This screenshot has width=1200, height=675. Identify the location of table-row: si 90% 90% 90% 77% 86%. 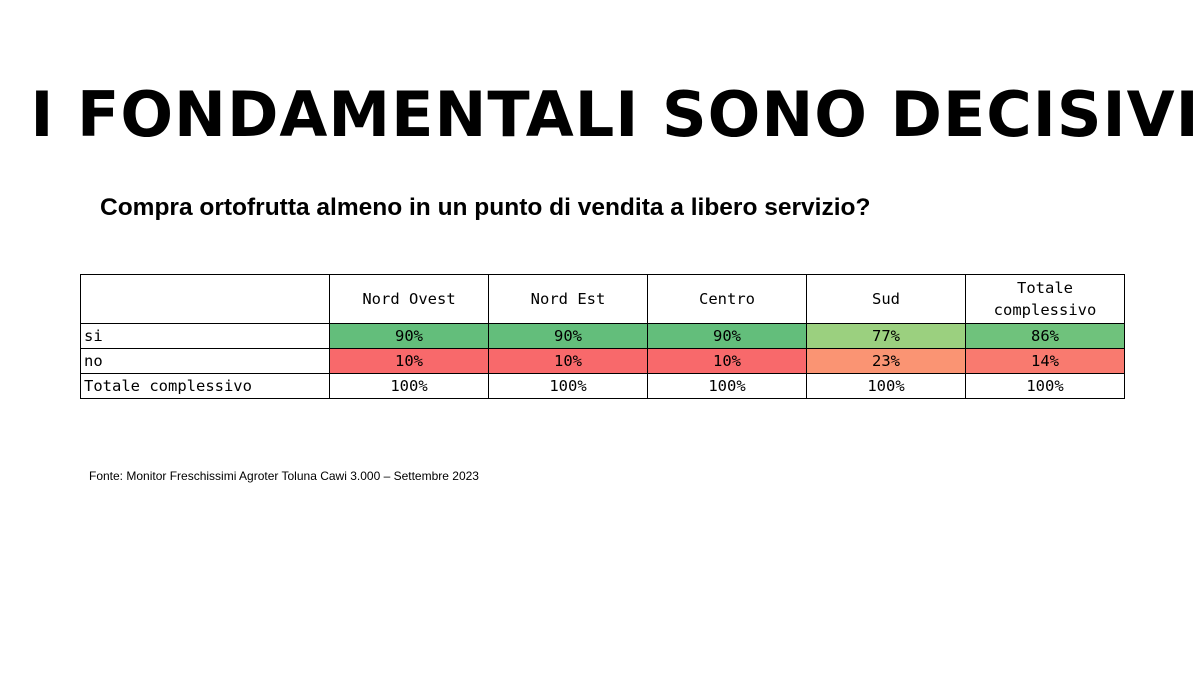
(602, 336).